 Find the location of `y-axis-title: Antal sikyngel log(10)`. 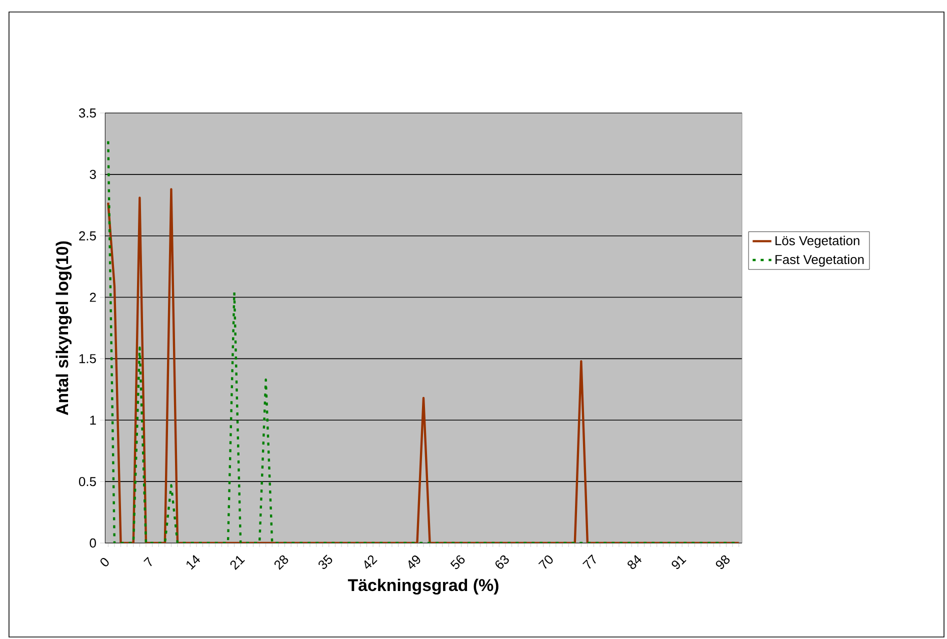

y-axis-title: Antal sikyngel log(10) is located at coordinates (64, 328).